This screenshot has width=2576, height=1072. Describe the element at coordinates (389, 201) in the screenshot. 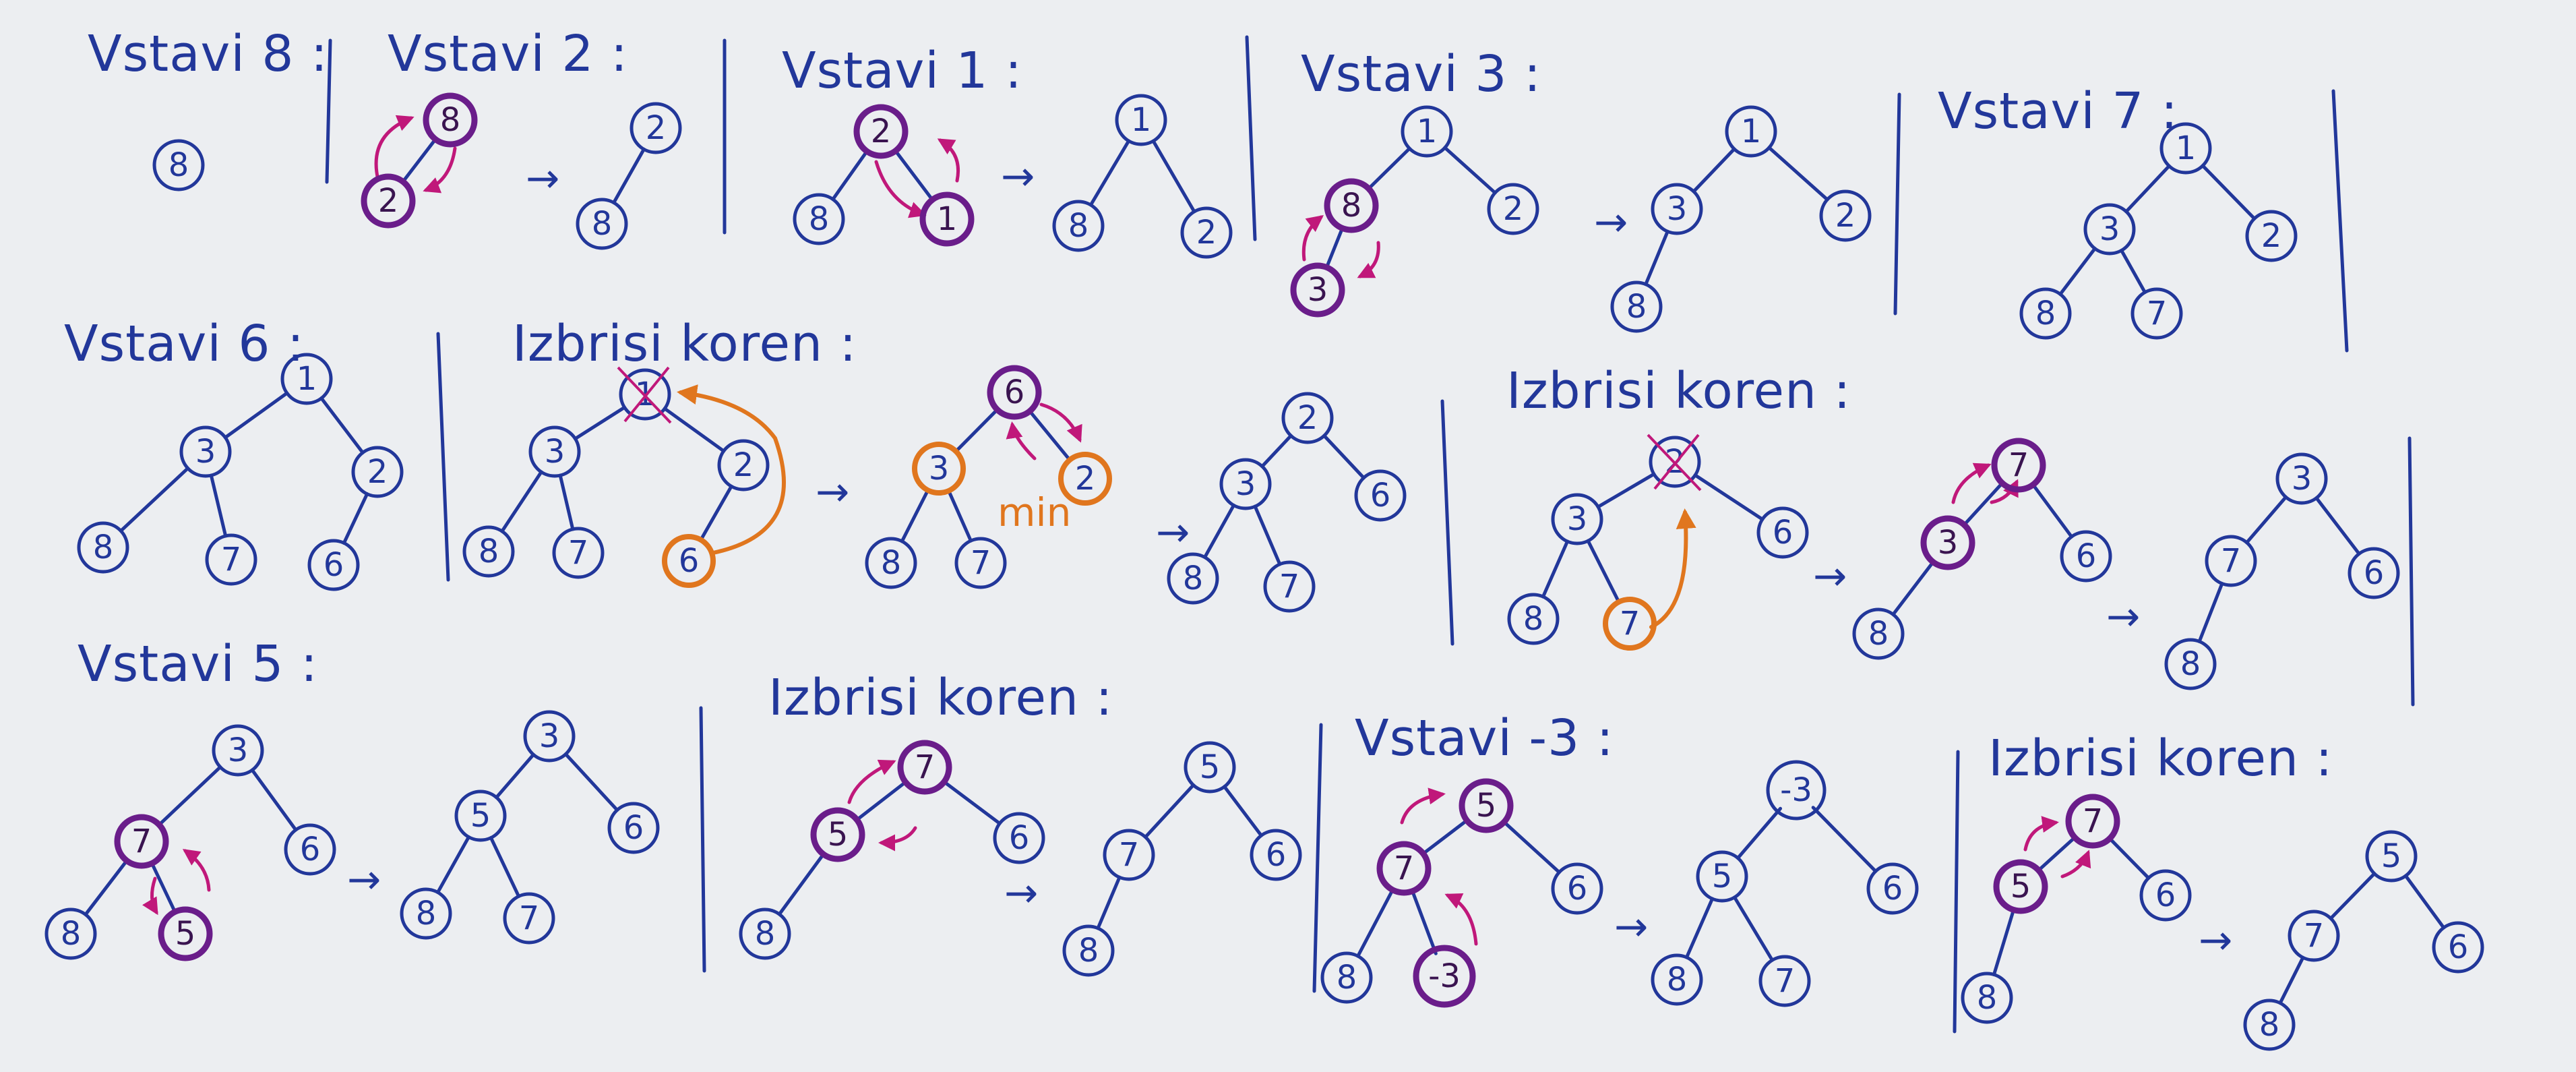

I see `svg-text: 2` at that location.